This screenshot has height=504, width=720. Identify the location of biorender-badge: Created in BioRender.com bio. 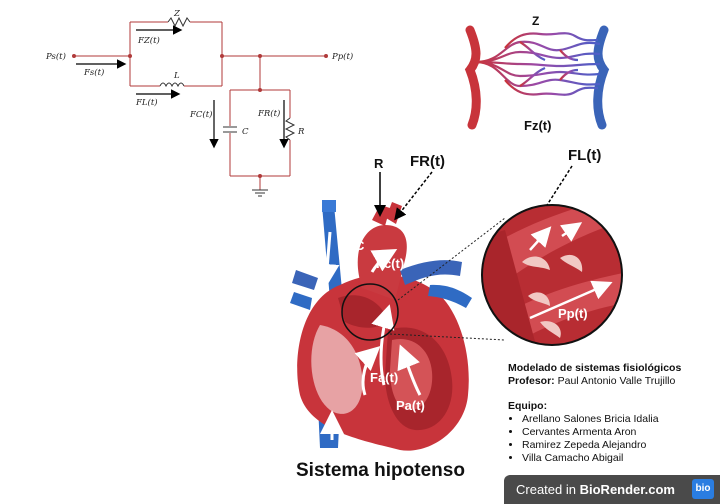
(612, 489).